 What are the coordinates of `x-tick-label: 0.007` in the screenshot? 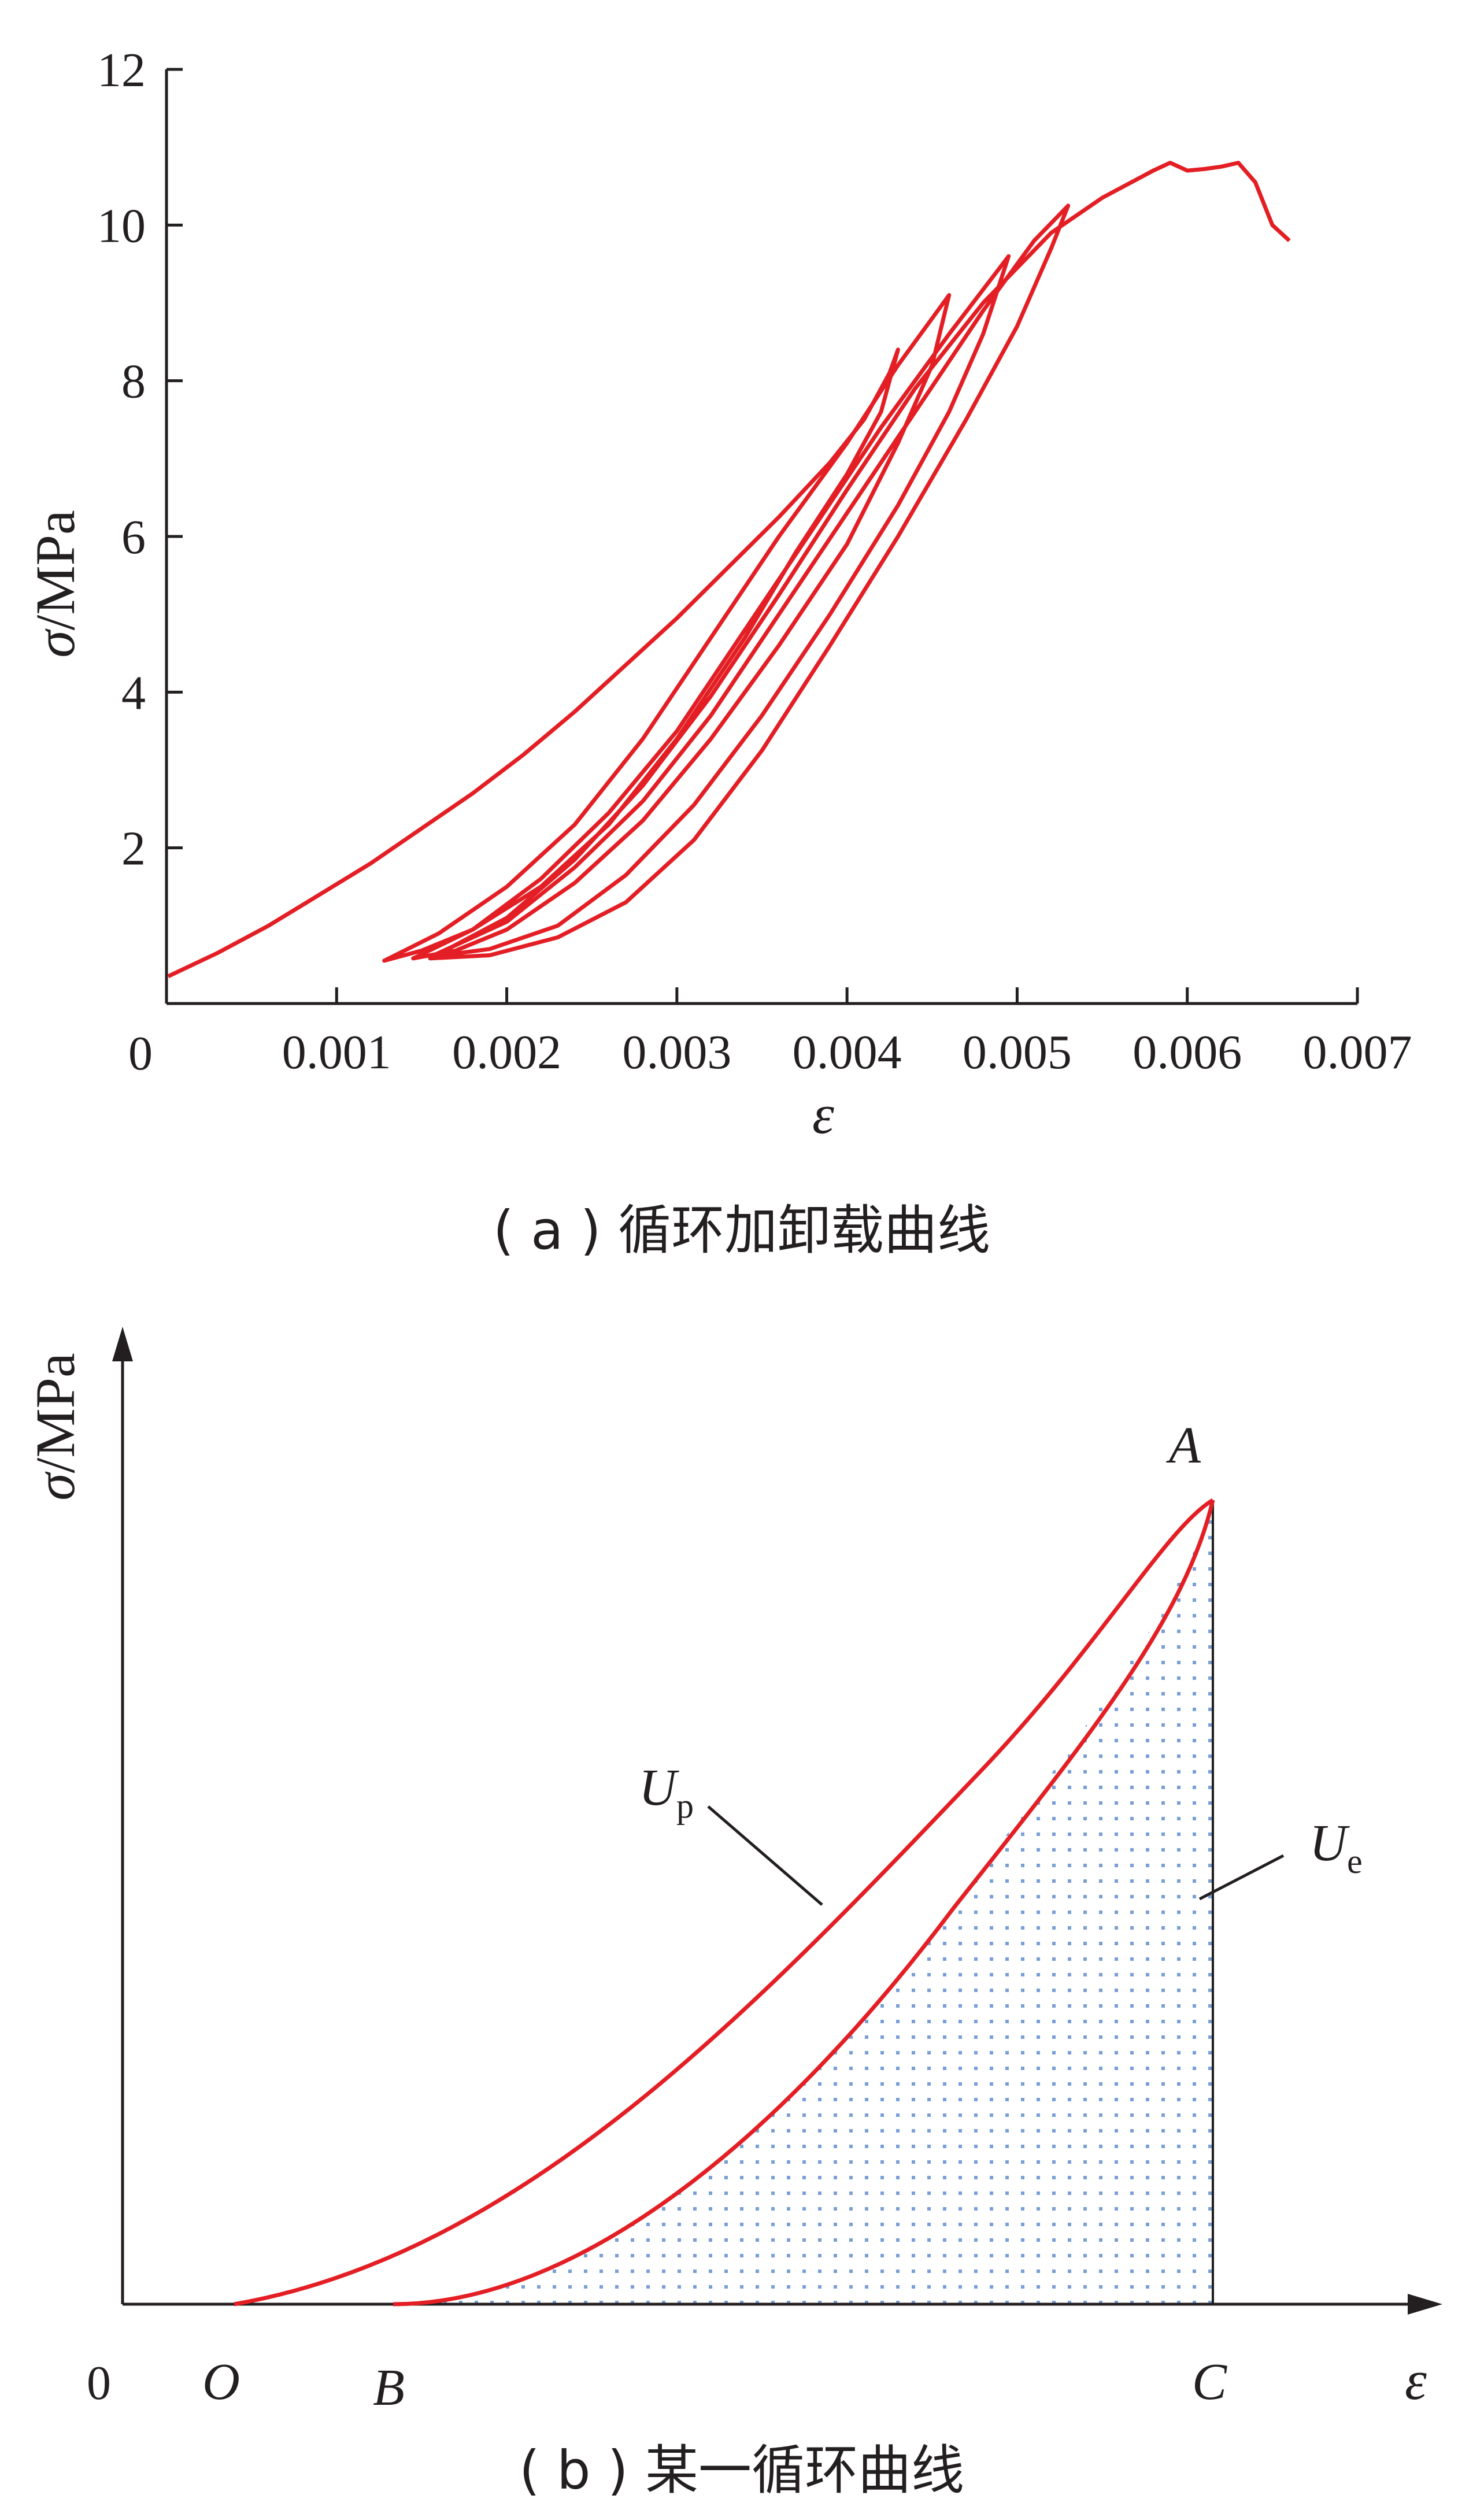 It's located at (1357, 1052).